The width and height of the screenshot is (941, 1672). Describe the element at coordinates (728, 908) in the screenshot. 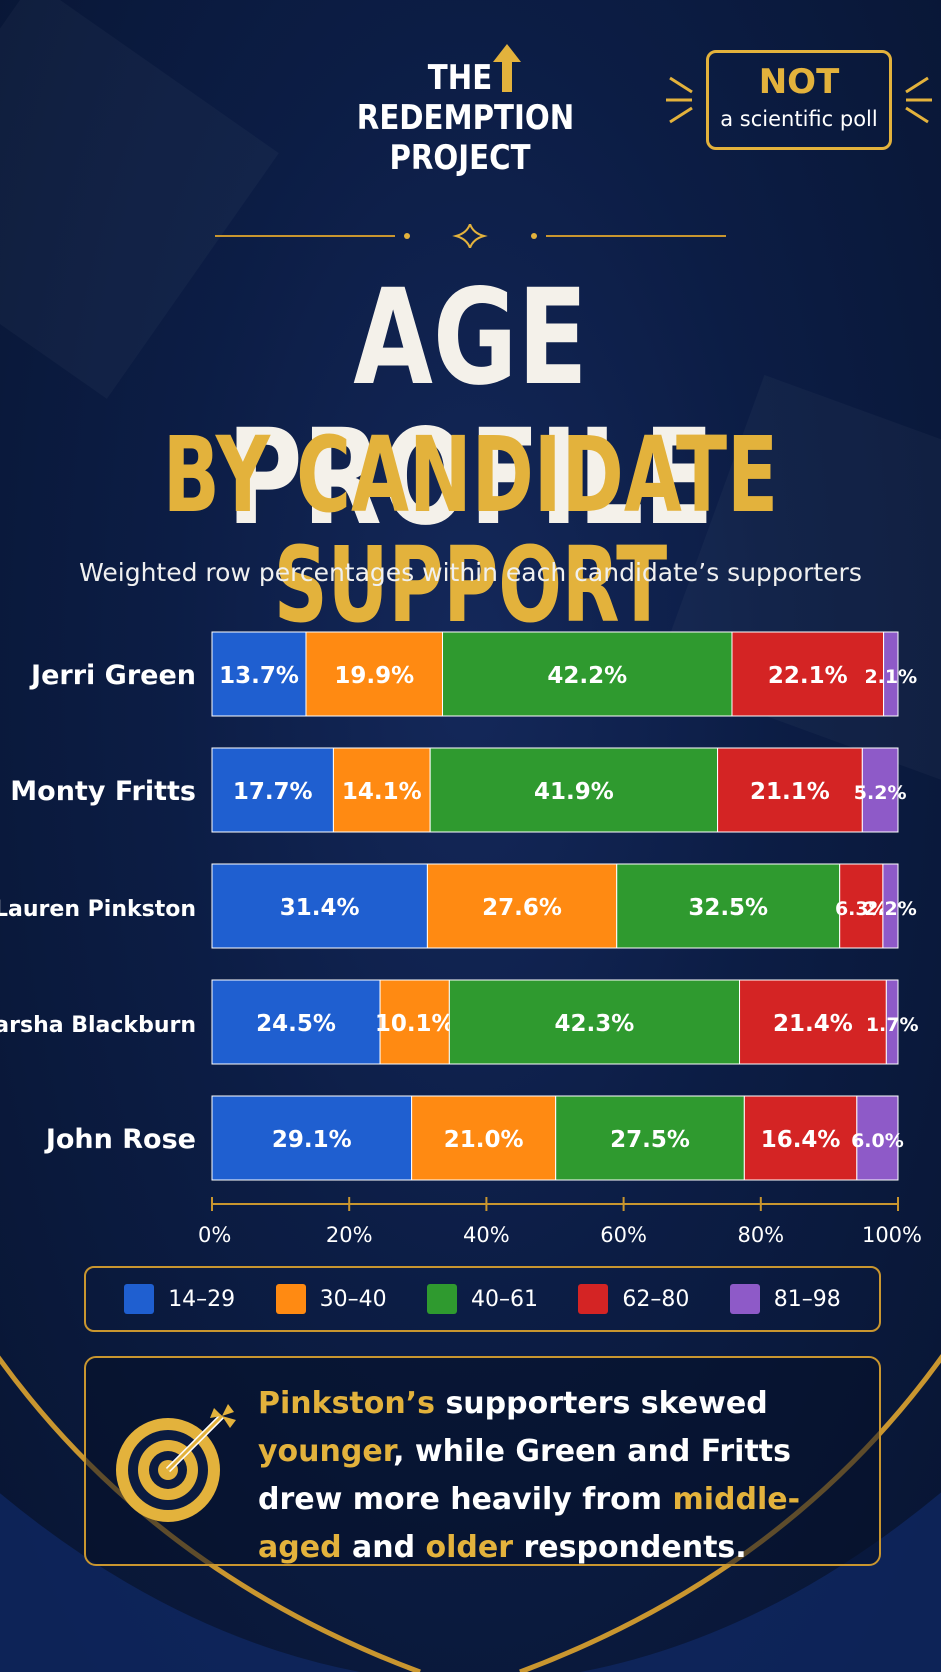

I see `bar-data-label: 32.5%` at that location.